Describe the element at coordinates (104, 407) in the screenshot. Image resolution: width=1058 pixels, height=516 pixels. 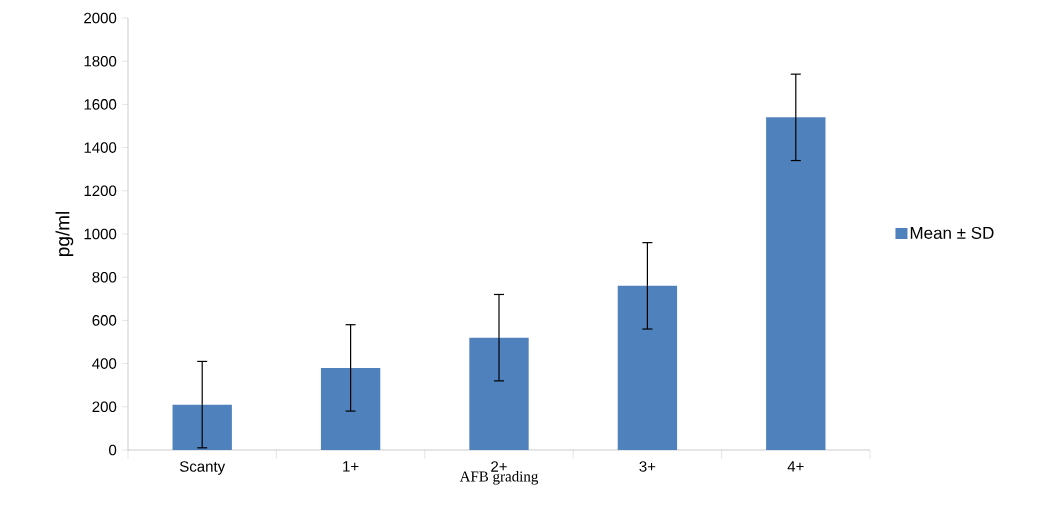
I see `y-tick-label: 200` at that location.